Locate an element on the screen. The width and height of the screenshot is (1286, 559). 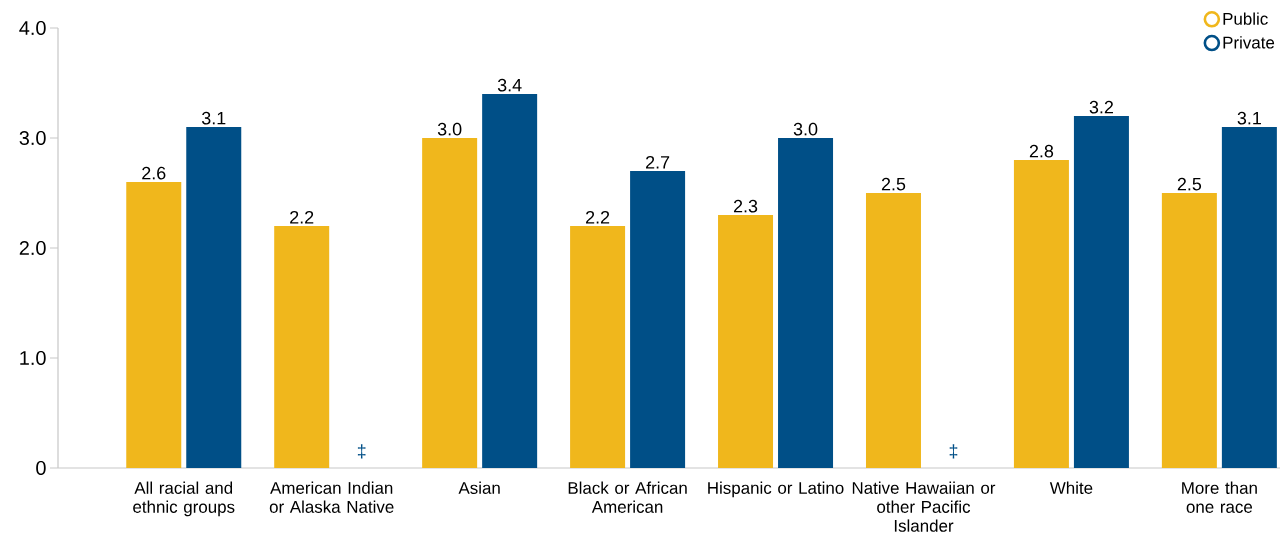
y-tick-label: 3.0 is located at coordinates (32, 138).